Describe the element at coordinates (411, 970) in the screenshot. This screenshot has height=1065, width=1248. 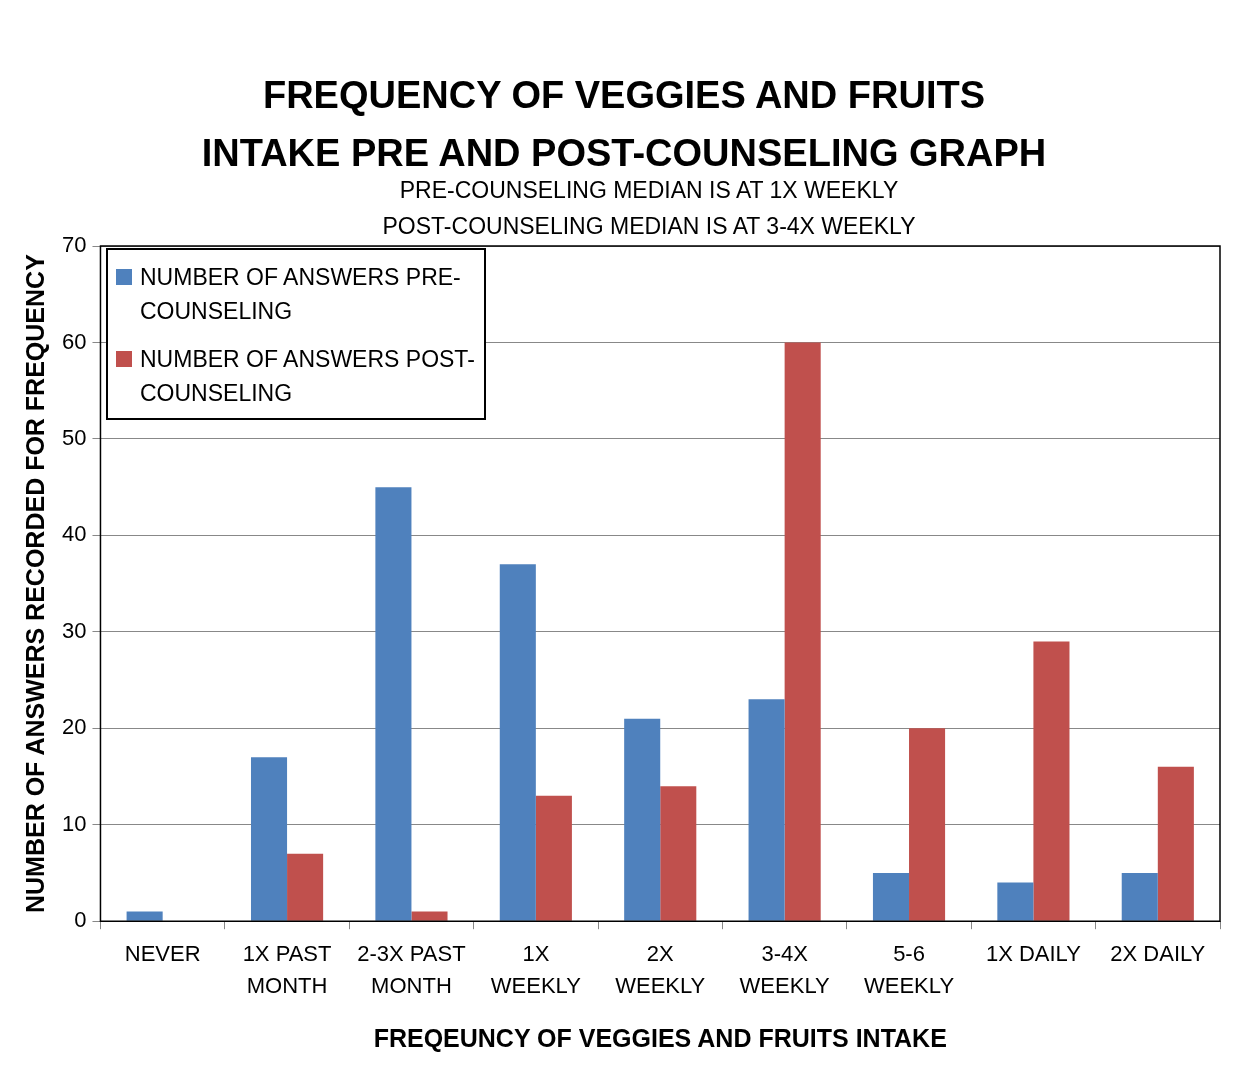
I see `x-tick-label: 2-3X PAST MONTH` at that location.